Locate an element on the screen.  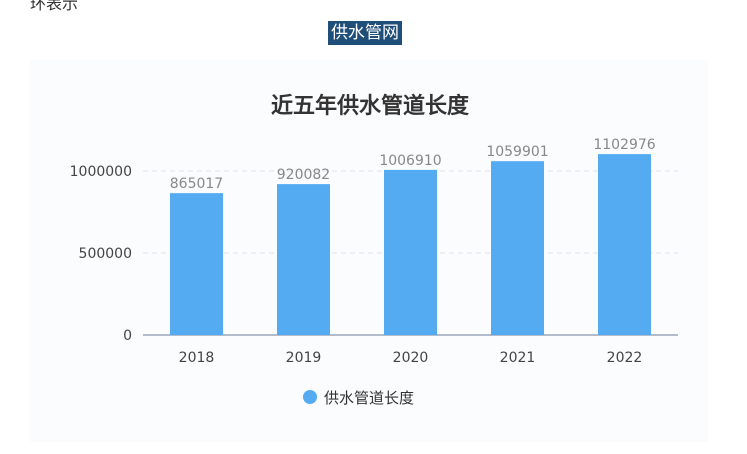
section-caption: 供水管网 is located at coordinates (365, 33).